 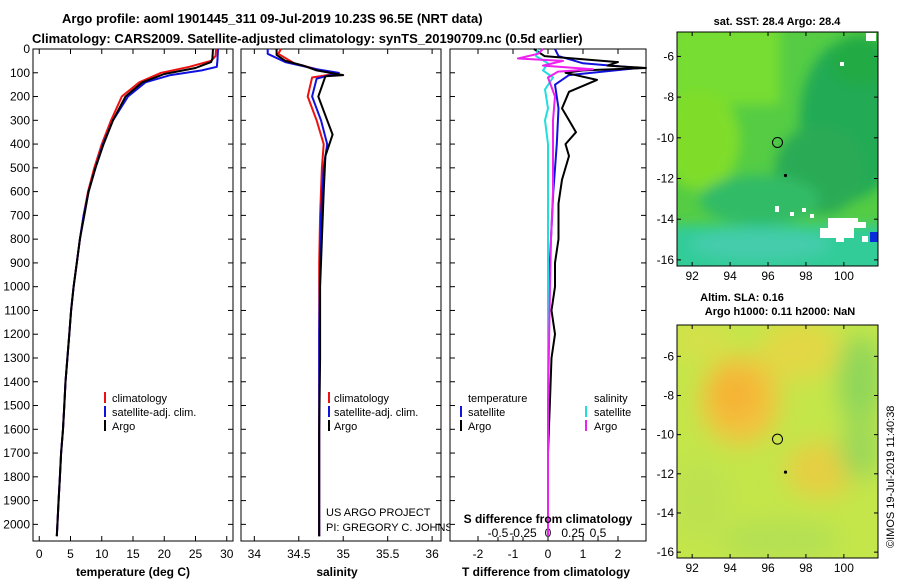 What do you see at coordinates (20, 73) in the screenshot?
I see `y-tick-label: 100` at bounding box center [20, 73].